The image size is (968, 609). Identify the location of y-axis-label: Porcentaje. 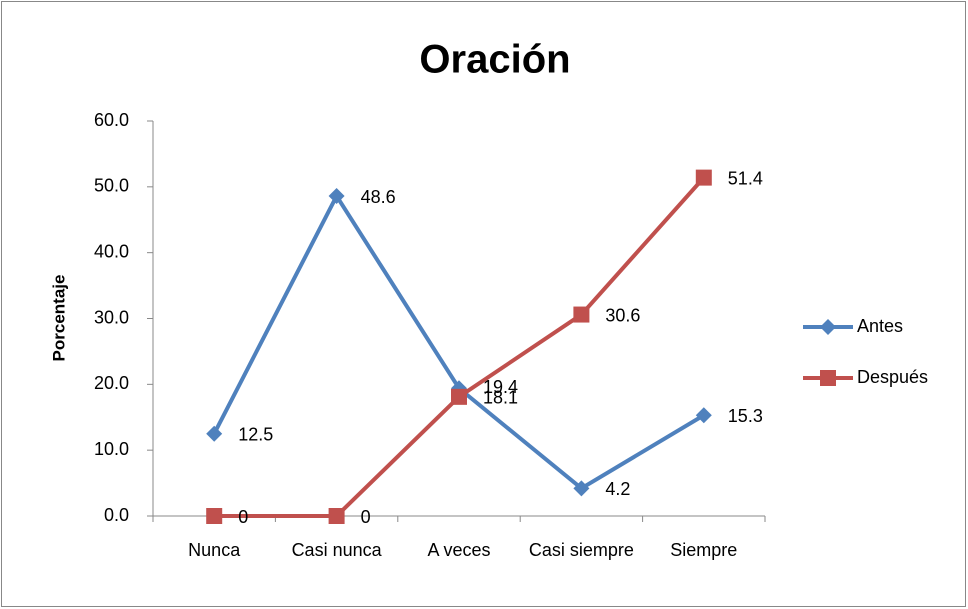
(58, 318).